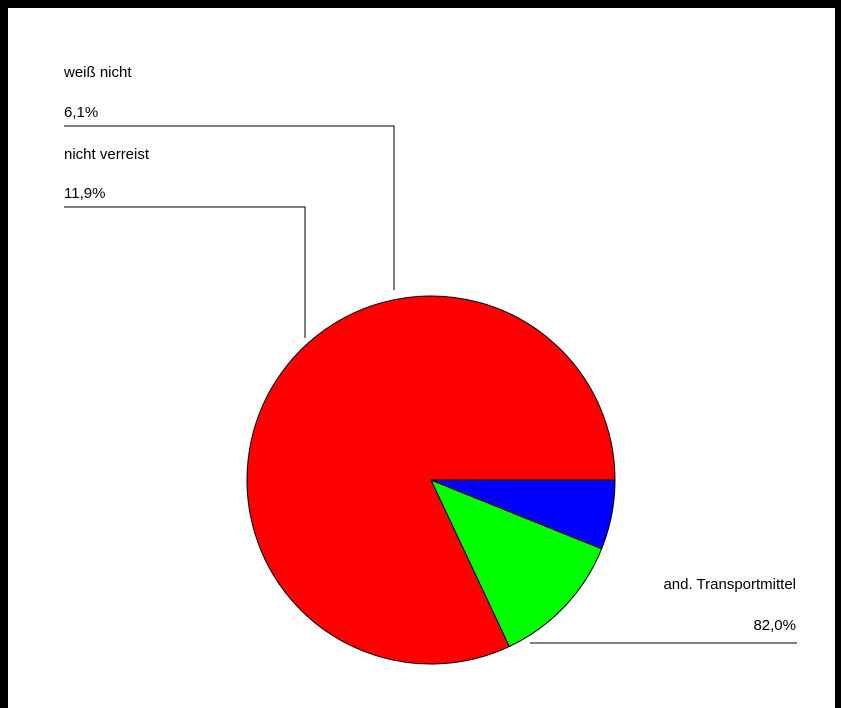 The image size is (841, 708). Describe the element at coordinates (838, 354) in the screenshot. I see `frame-right-border` at that location.